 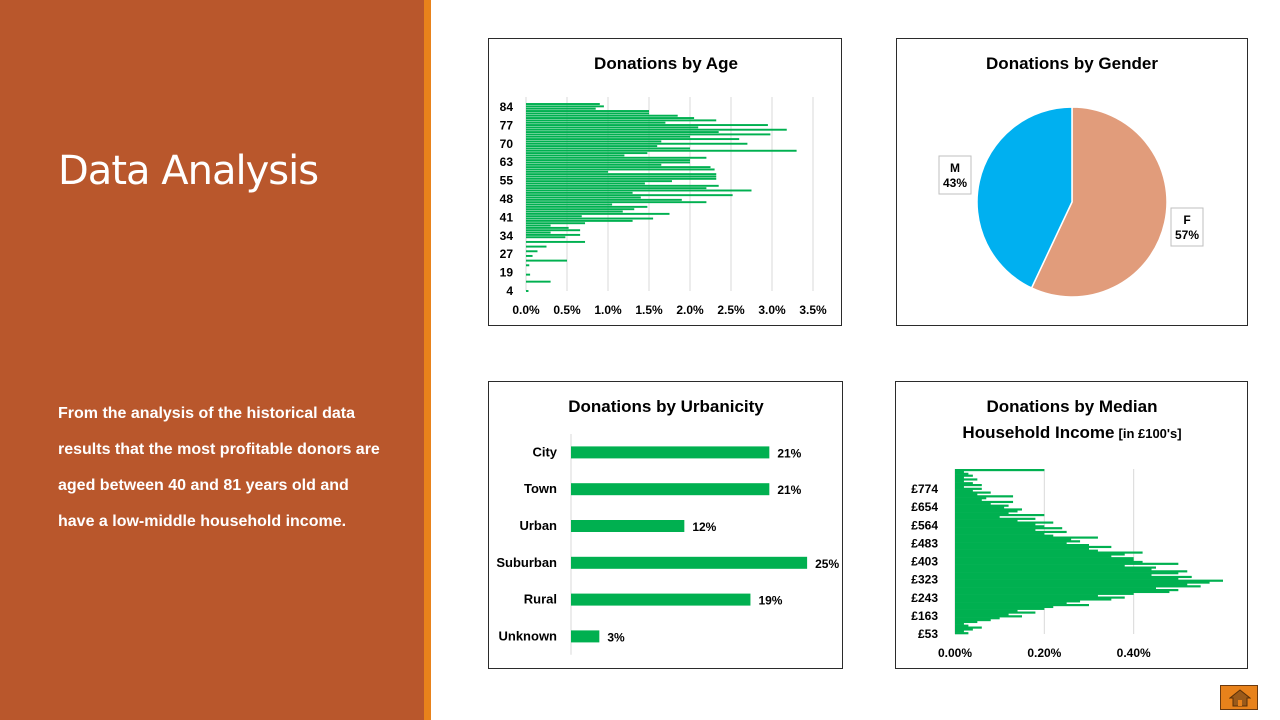 I want to click on y-tick-label: £774, so click(x=924, y=489).